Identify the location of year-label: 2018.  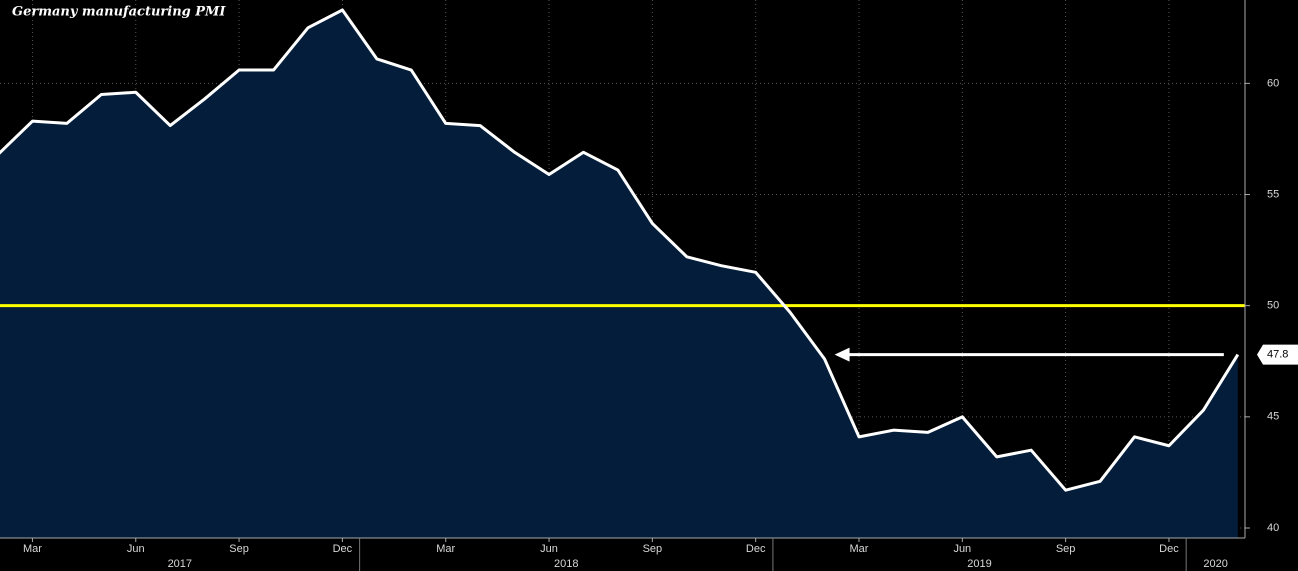
(566, 564).